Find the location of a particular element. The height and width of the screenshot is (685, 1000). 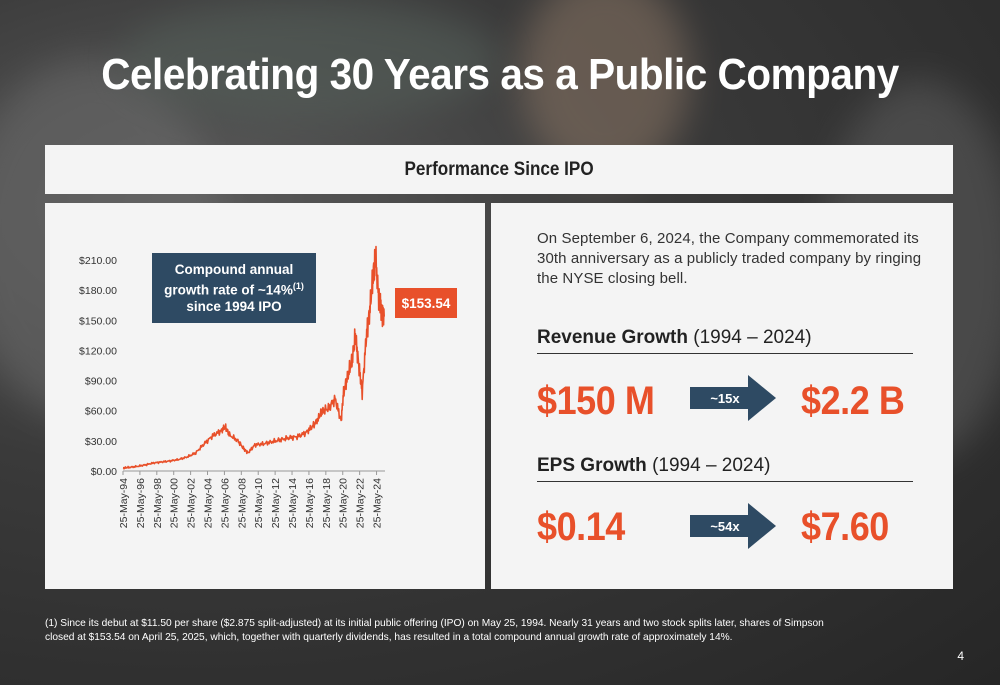

eps-multiple: ~54x is located at coordinates (720, 526).